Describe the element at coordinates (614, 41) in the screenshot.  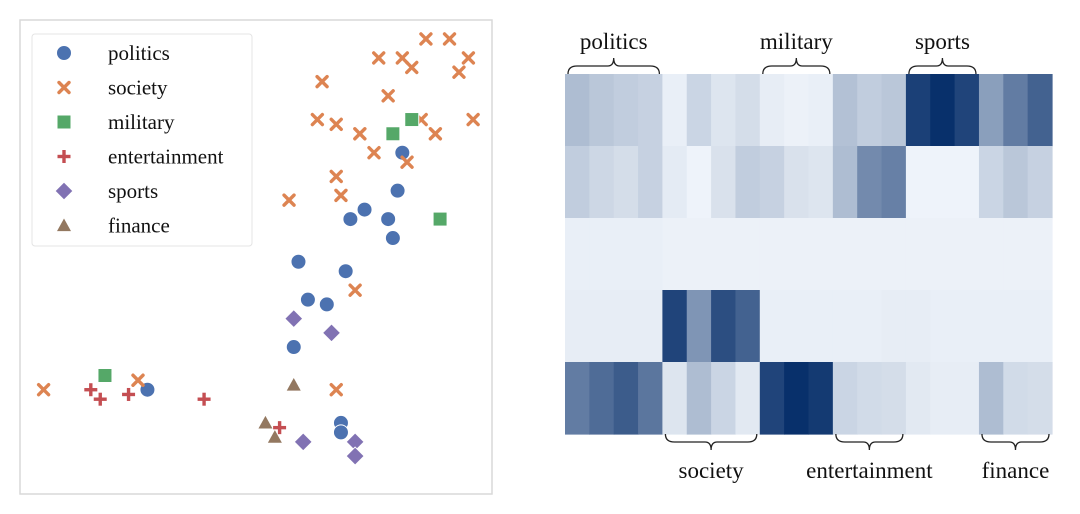
I see `group-label-politics: politics` at that location.